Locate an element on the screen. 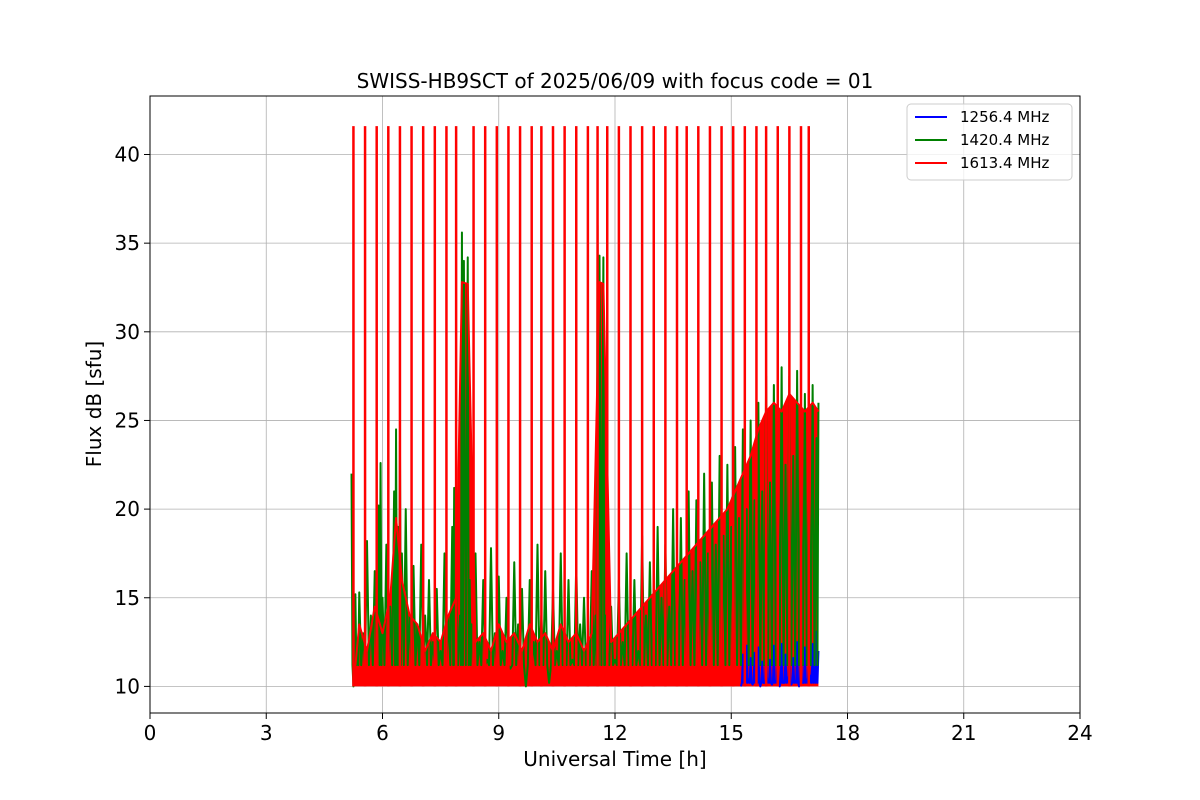  legend-label: 1613.4 MHz is located at coordinates (1004, 163).